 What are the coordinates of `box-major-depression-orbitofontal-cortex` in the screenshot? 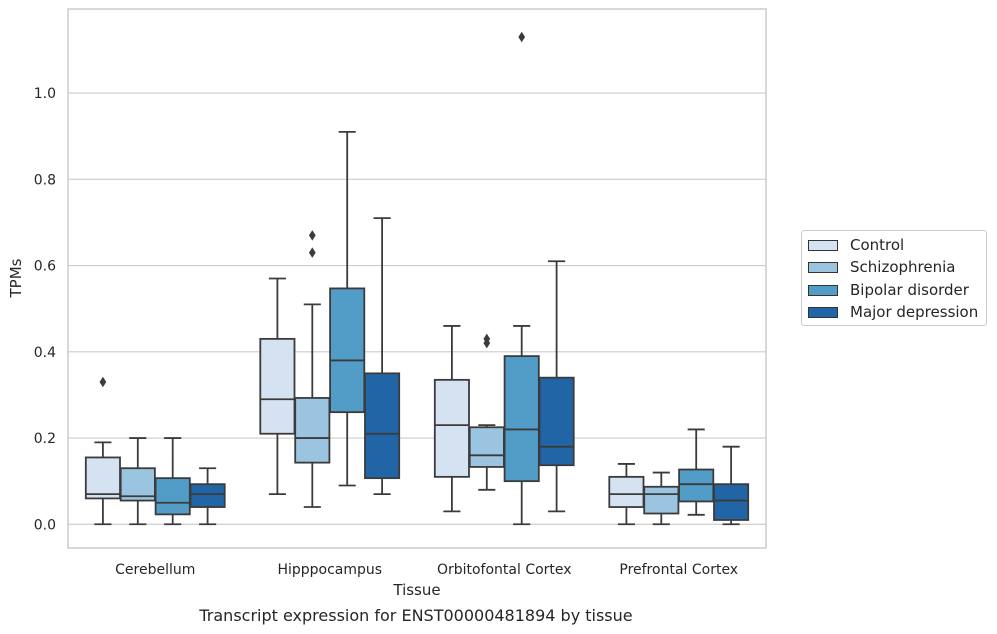 It's located at (556, 386).